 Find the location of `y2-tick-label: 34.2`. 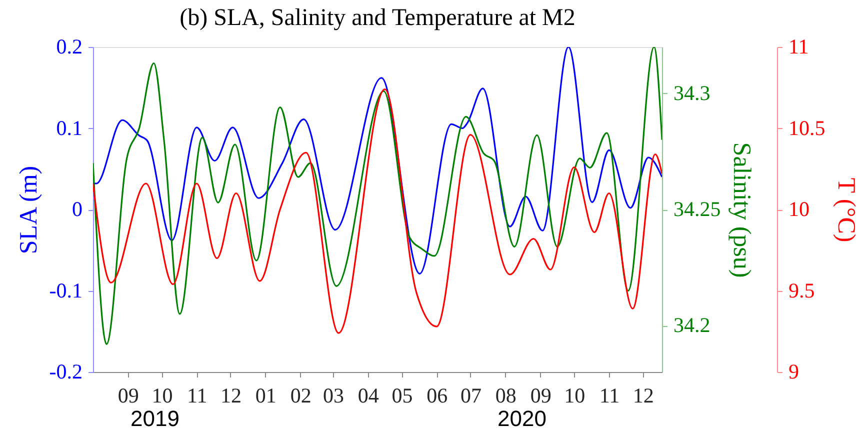

y2-tick-label: 34.2 is located at coordinates (692, 325).